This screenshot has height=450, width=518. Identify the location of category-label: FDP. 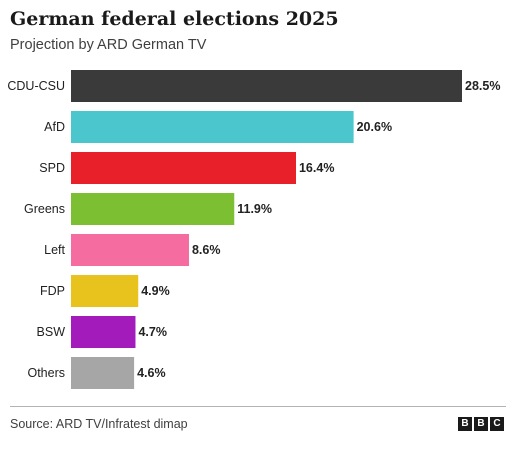
(52, 291).